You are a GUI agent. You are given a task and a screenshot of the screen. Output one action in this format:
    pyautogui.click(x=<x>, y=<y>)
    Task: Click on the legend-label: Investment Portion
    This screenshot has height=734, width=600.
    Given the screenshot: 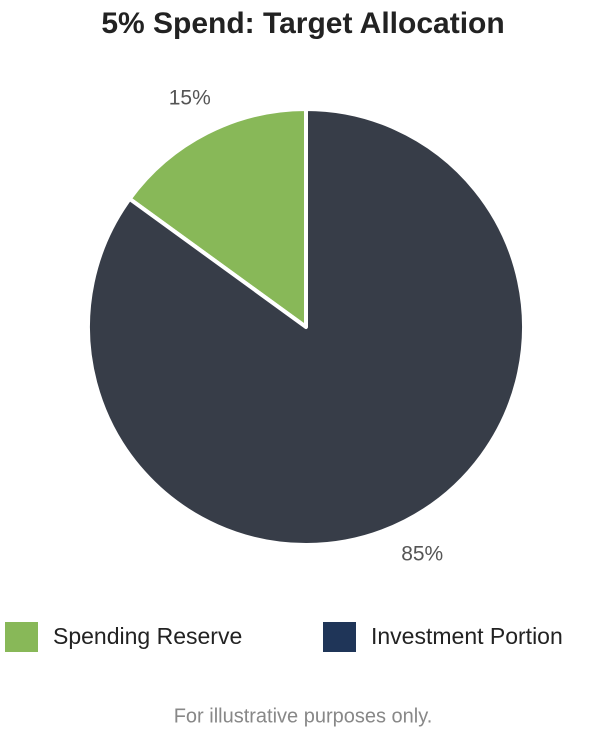 What is the action you would take?
    pyautogui.click(x=467, y=636)
    